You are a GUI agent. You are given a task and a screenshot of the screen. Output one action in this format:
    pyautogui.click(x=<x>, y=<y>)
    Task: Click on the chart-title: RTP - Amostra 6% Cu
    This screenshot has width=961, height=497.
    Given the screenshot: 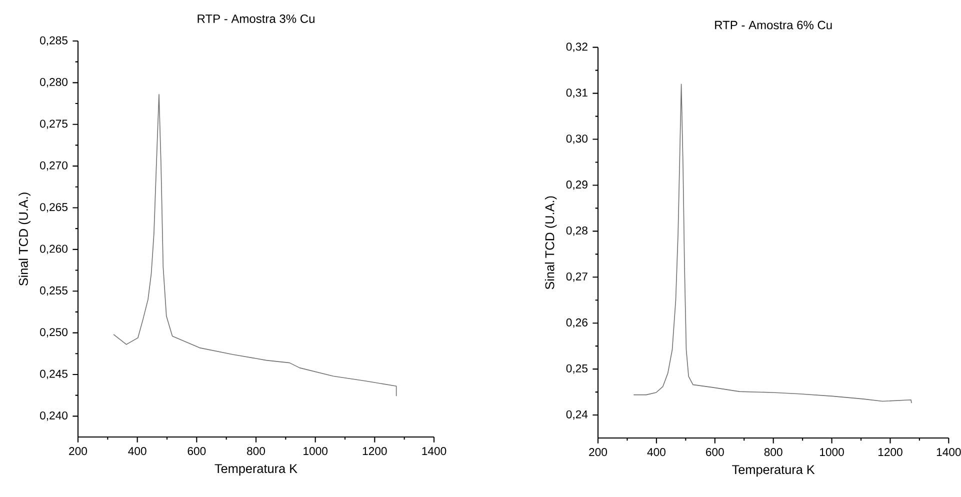 What is the action you would take?
    pyautogui.click(x=773, y=25)
    